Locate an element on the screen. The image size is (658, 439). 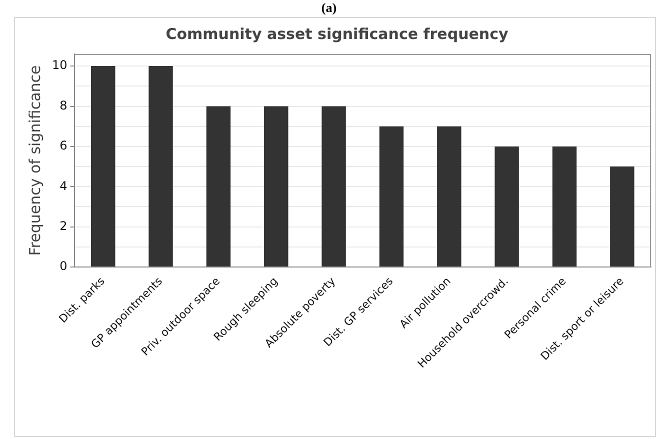
chart-title: Community asset significance frequency is located at coordinates (337, 33).